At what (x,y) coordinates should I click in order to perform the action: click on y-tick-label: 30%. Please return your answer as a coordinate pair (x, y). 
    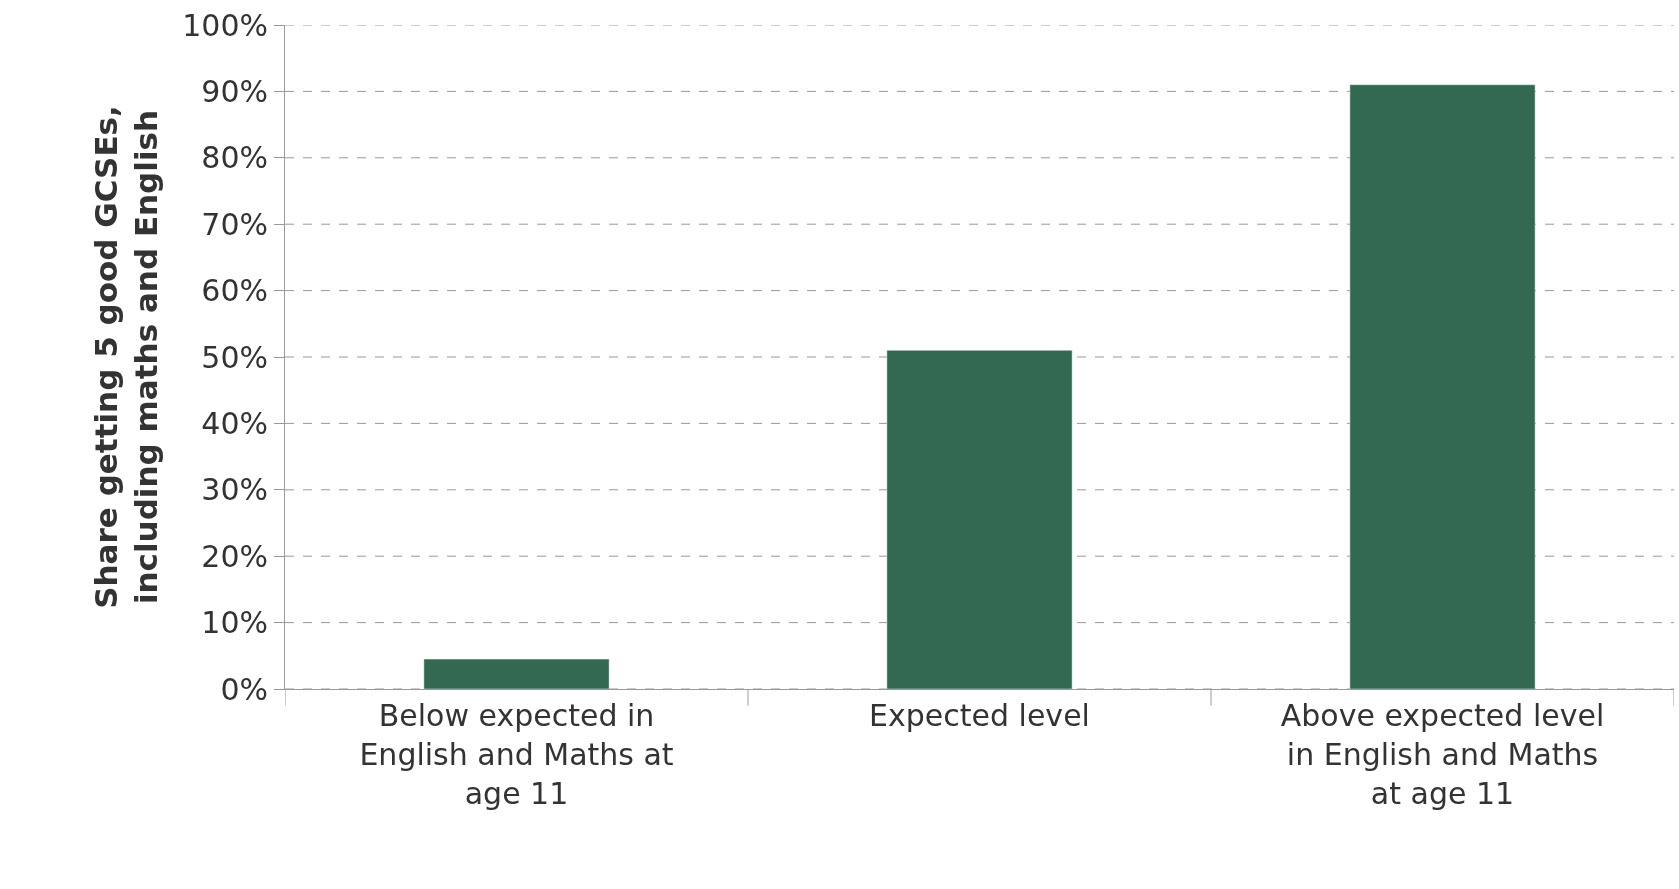
    Looking at the image, I should click on (234, 490).